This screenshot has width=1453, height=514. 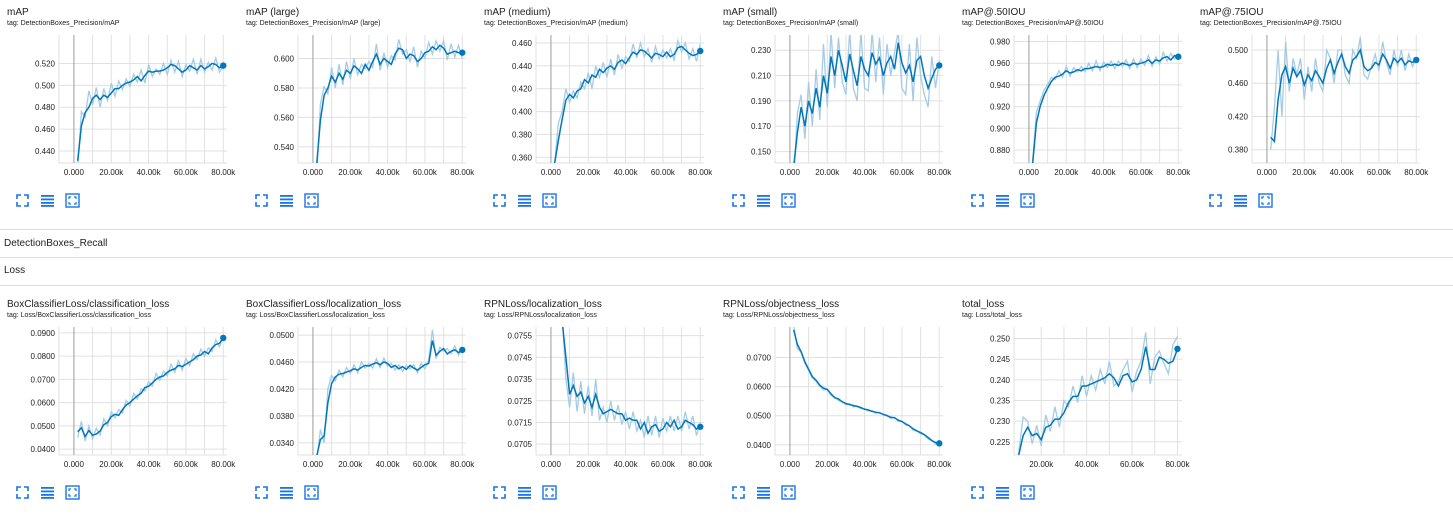 I want to click on y-tick-label: 0.0400, so click(x=43, y=449).